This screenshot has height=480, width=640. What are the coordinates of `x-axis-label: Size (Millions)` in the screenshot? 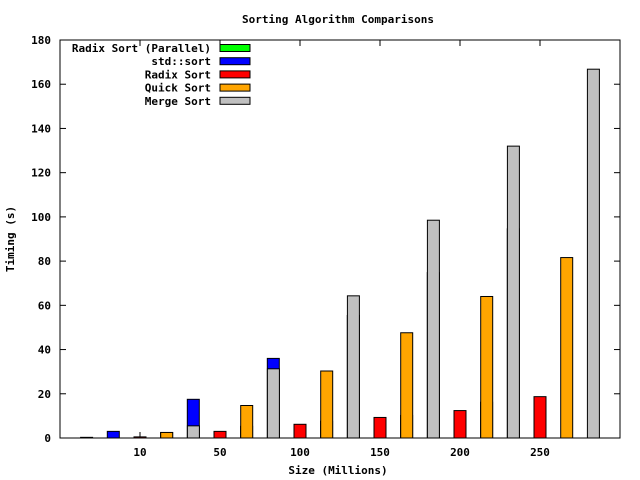 It's located at (337, 470).